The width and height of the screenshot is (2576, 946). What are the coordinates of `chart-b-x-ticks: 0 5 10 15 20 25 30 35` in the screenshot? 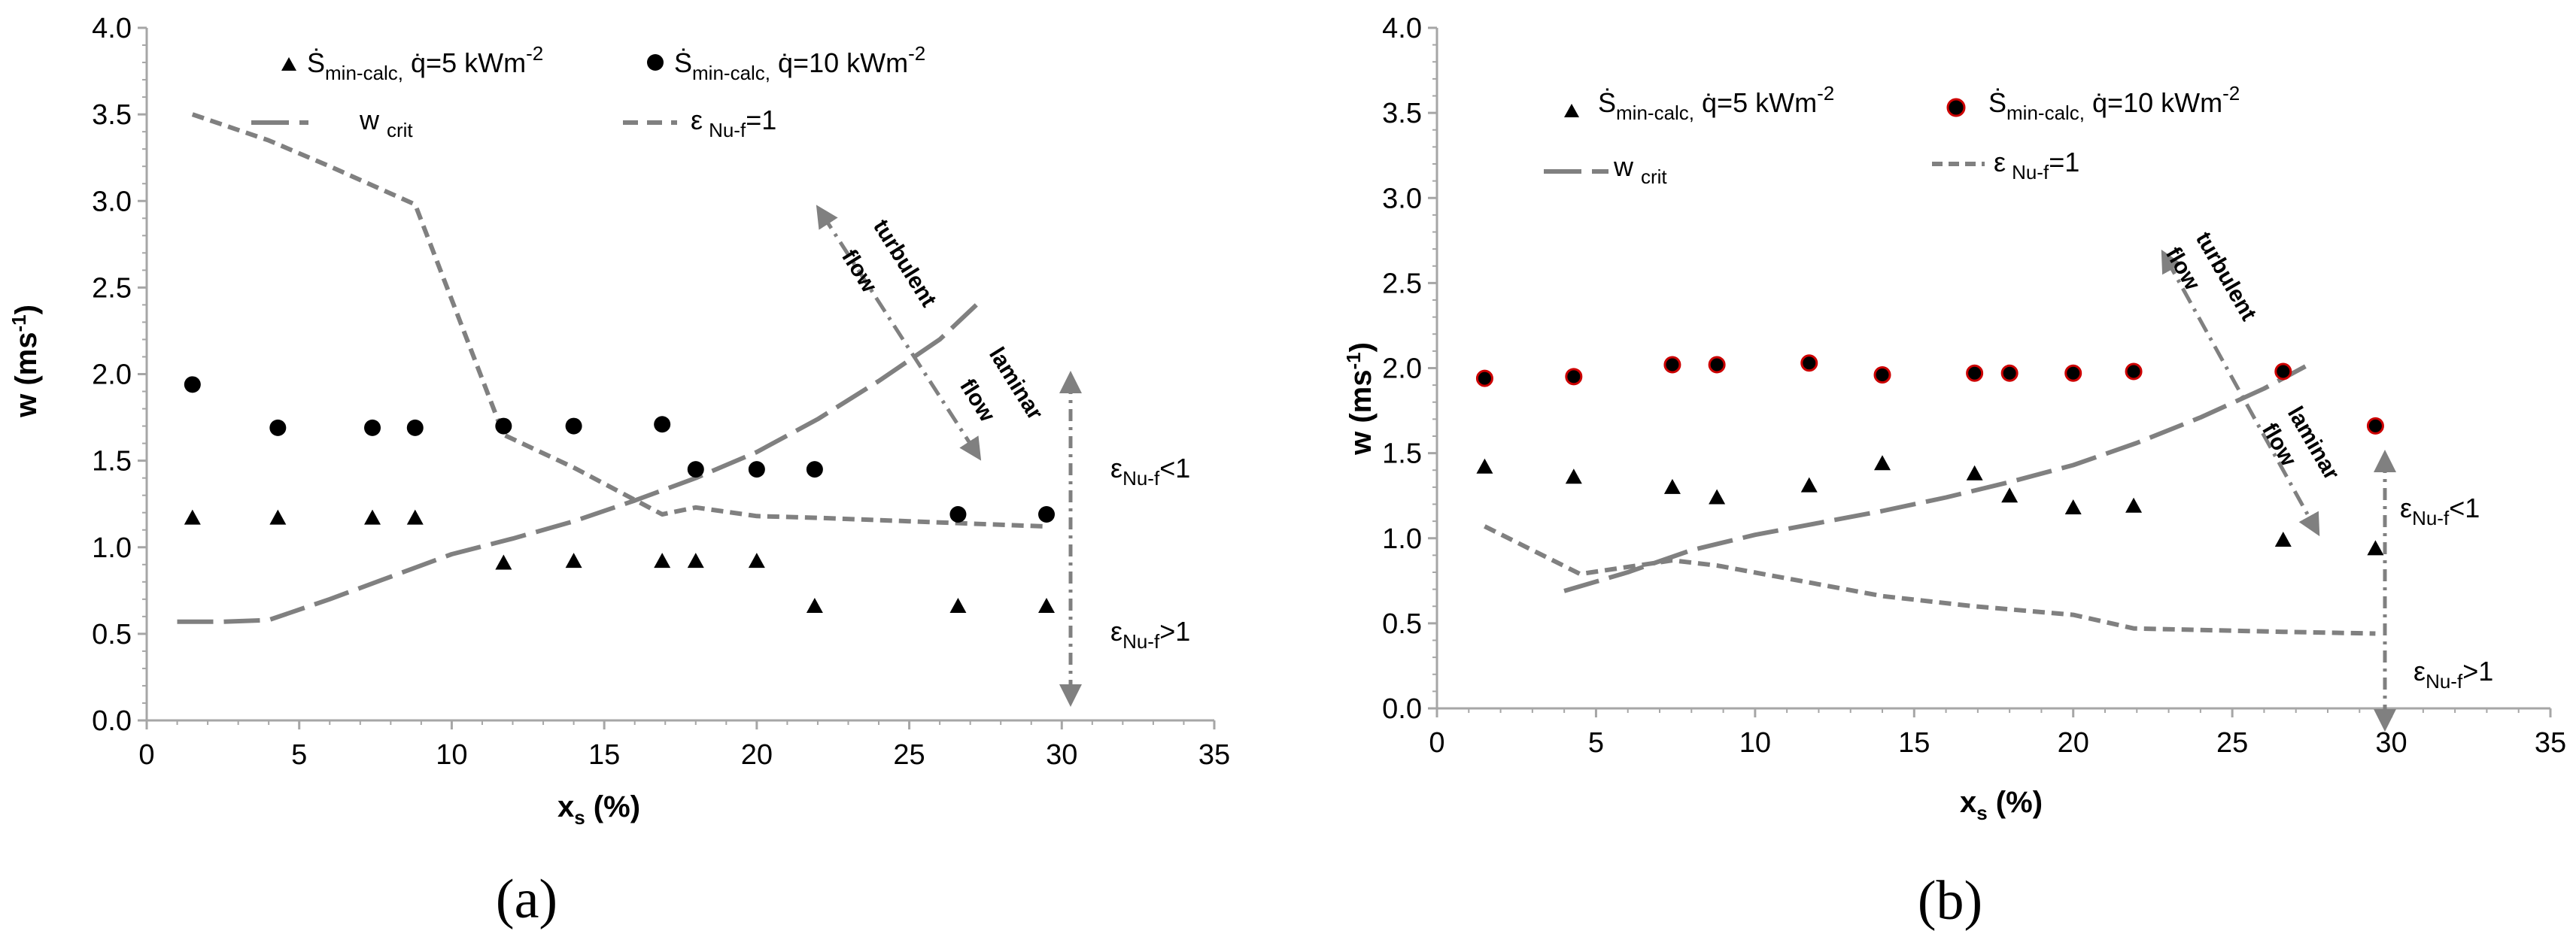 It's located at (1997, 733).